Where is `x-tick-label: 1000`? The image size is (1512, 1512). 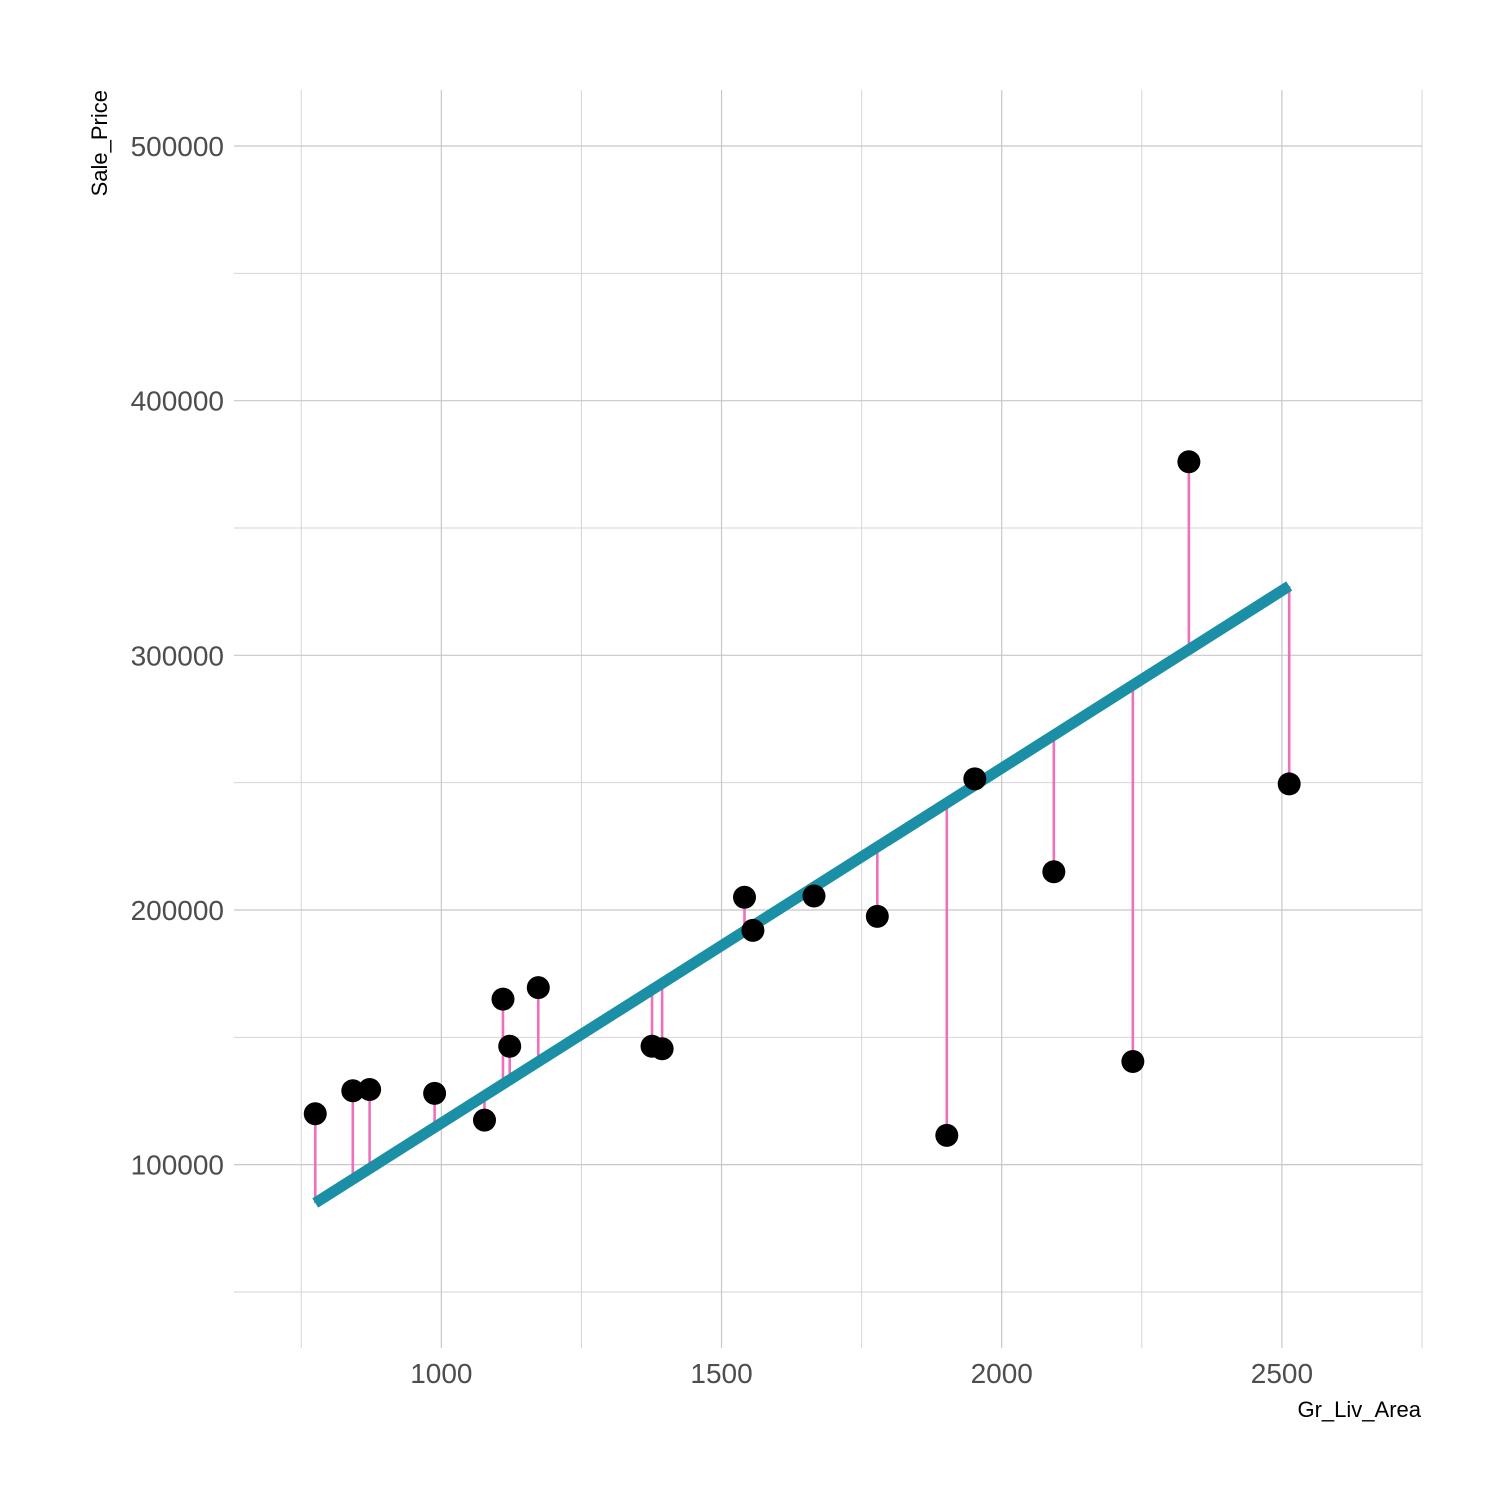
x-tick-label: 1000 is located at coordinates (441, 1373).